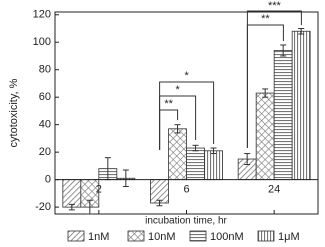 The image size is (325, 247). I want to click on legend-label: 10nM, so click(162, 237).